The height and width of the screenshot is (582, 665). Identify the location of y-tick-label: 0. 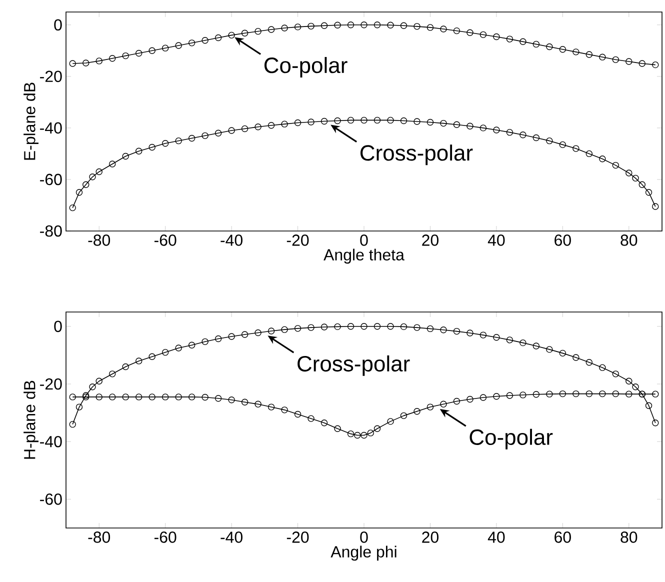
(58, 25).